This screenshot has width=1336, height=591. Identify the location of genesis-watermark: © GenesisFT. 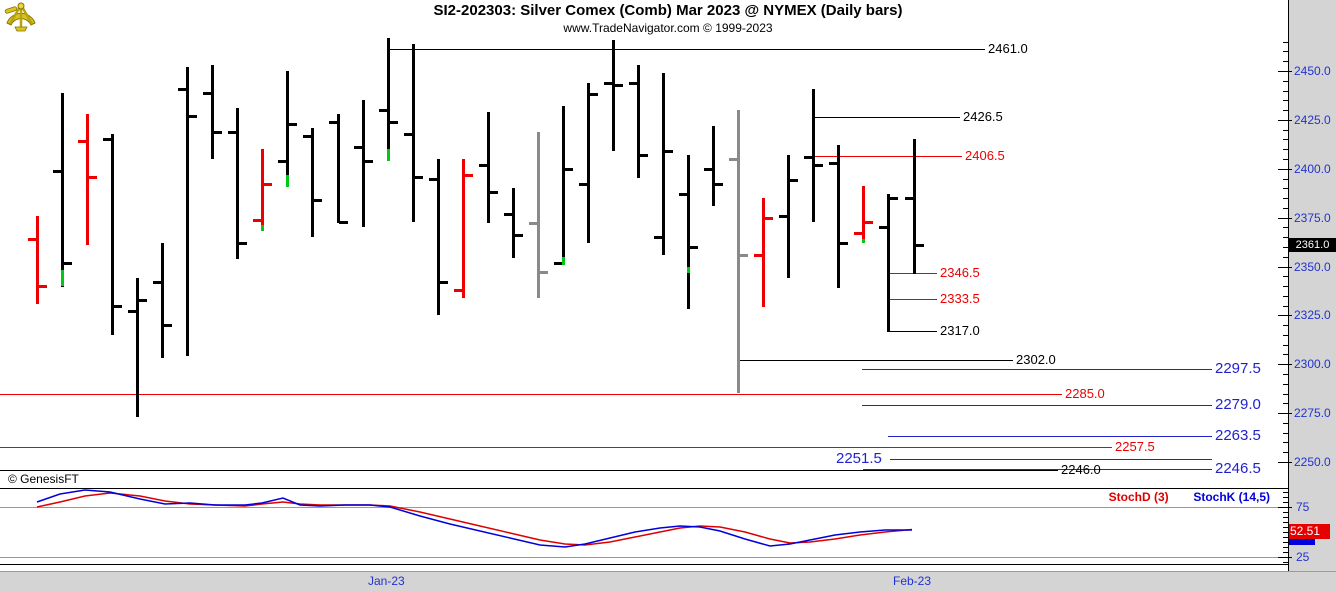
(43, 479).